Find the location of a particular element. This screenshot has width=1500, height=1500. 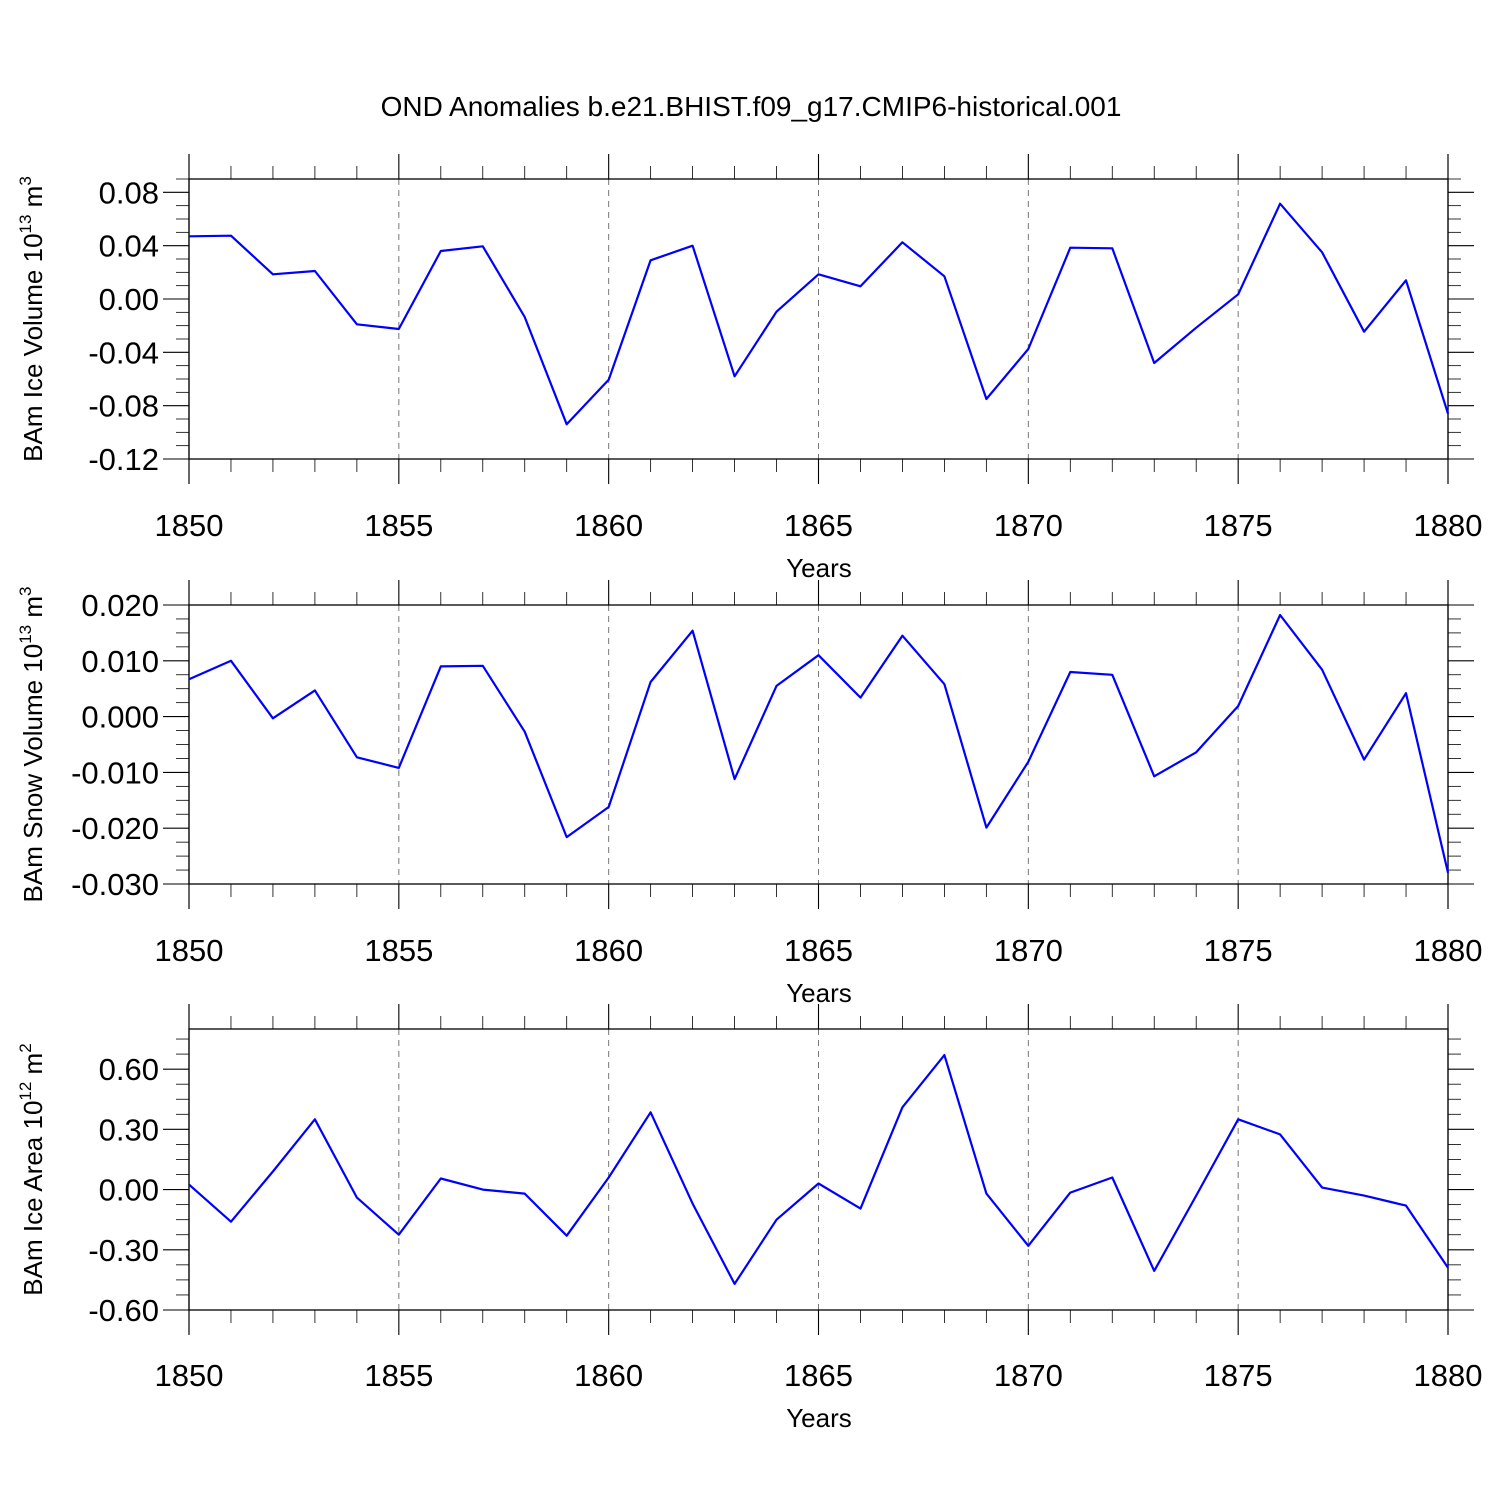

y-axis-label: BAm Ice Volume 1013 m3 is located at coordinates (32, 319).